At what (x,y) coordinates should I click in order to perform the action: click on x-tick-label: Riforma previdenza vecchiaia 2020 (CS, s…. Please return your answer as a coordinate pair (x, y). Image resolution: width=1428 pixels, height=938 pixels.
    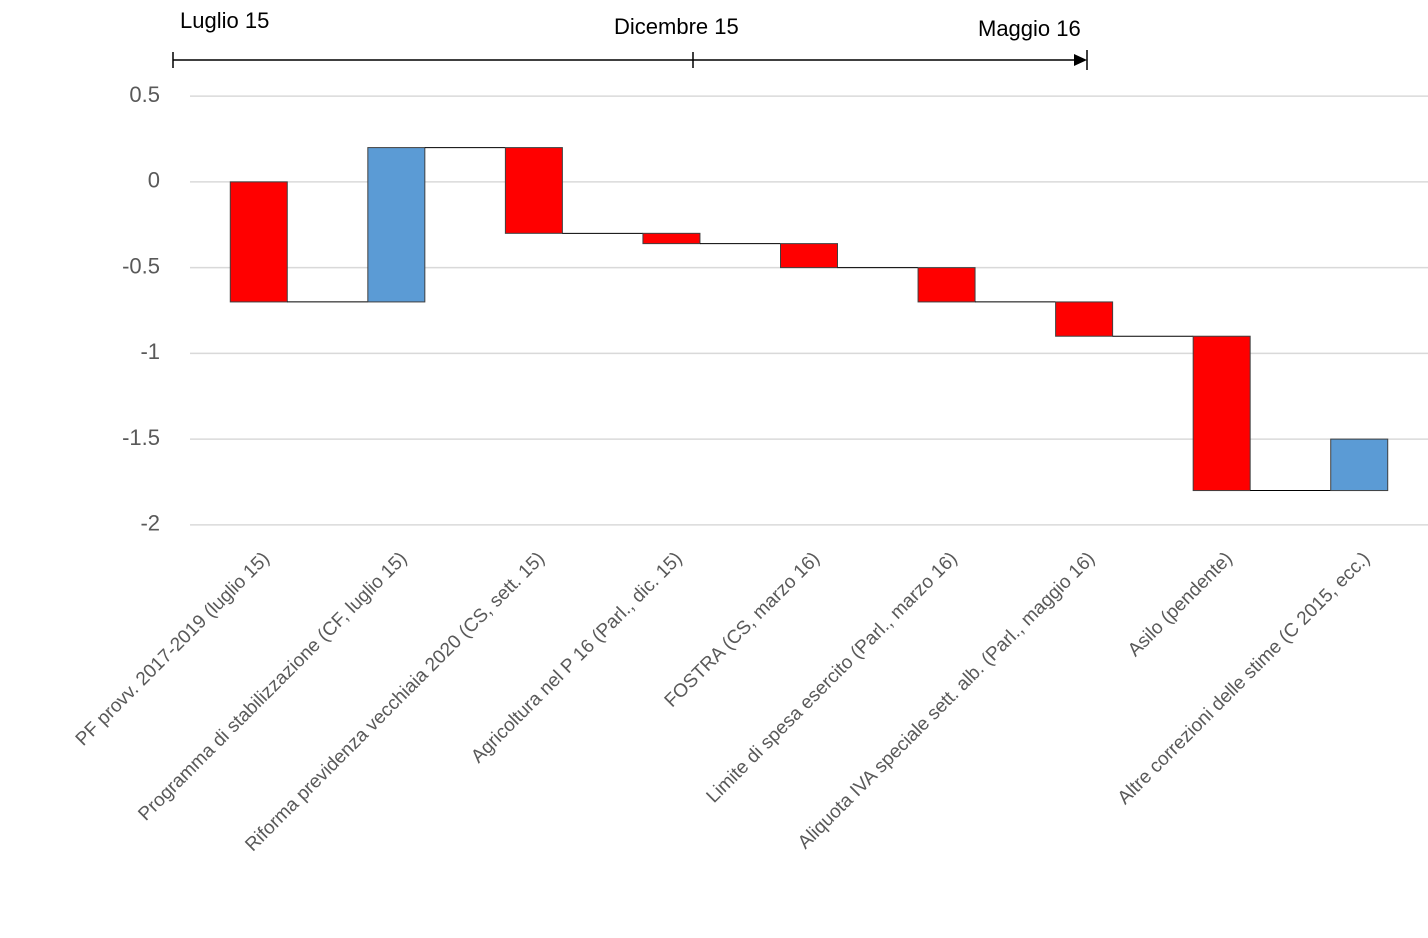
    Looking at the image, I should click on (395, 702).